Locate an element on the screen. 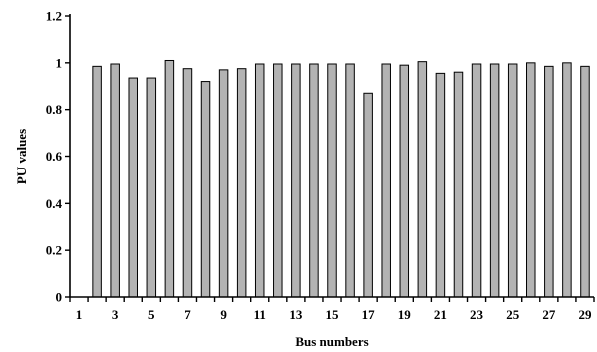 Image resolution: width=597 pixels, height=352 pixels. y-tick-label: 1.2 is located at coordinates (54, 16).